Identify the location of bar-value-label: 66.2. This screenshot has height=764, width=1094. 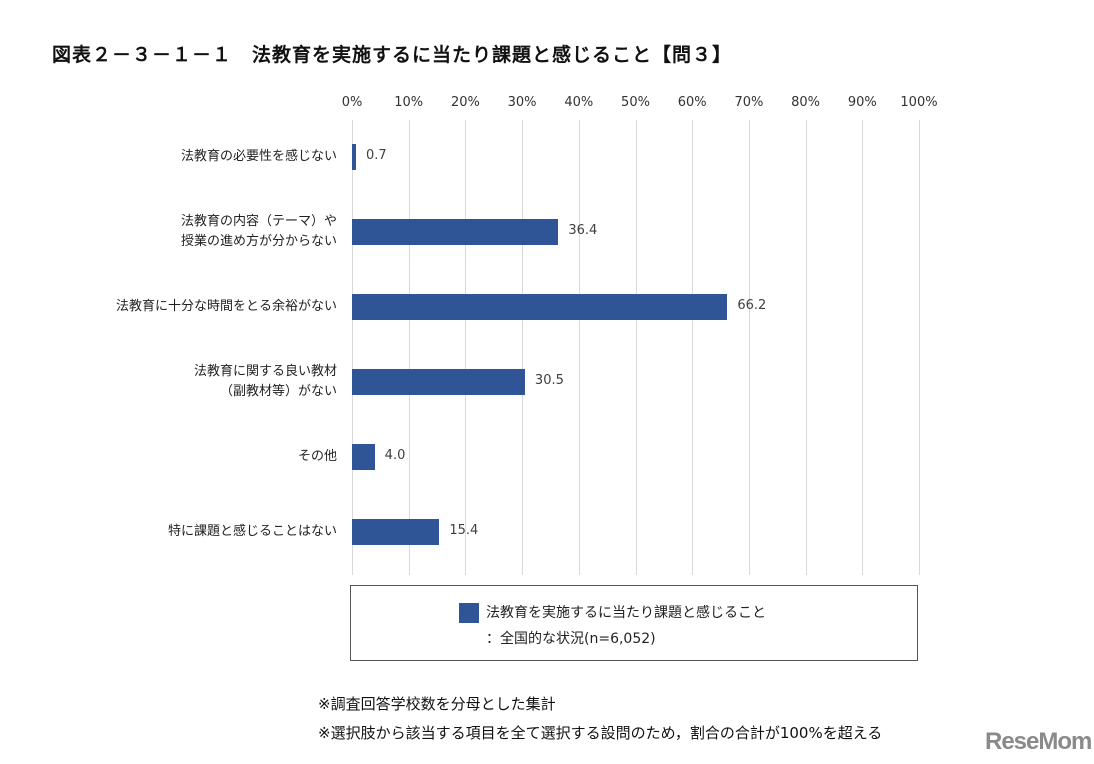
(752, 305).